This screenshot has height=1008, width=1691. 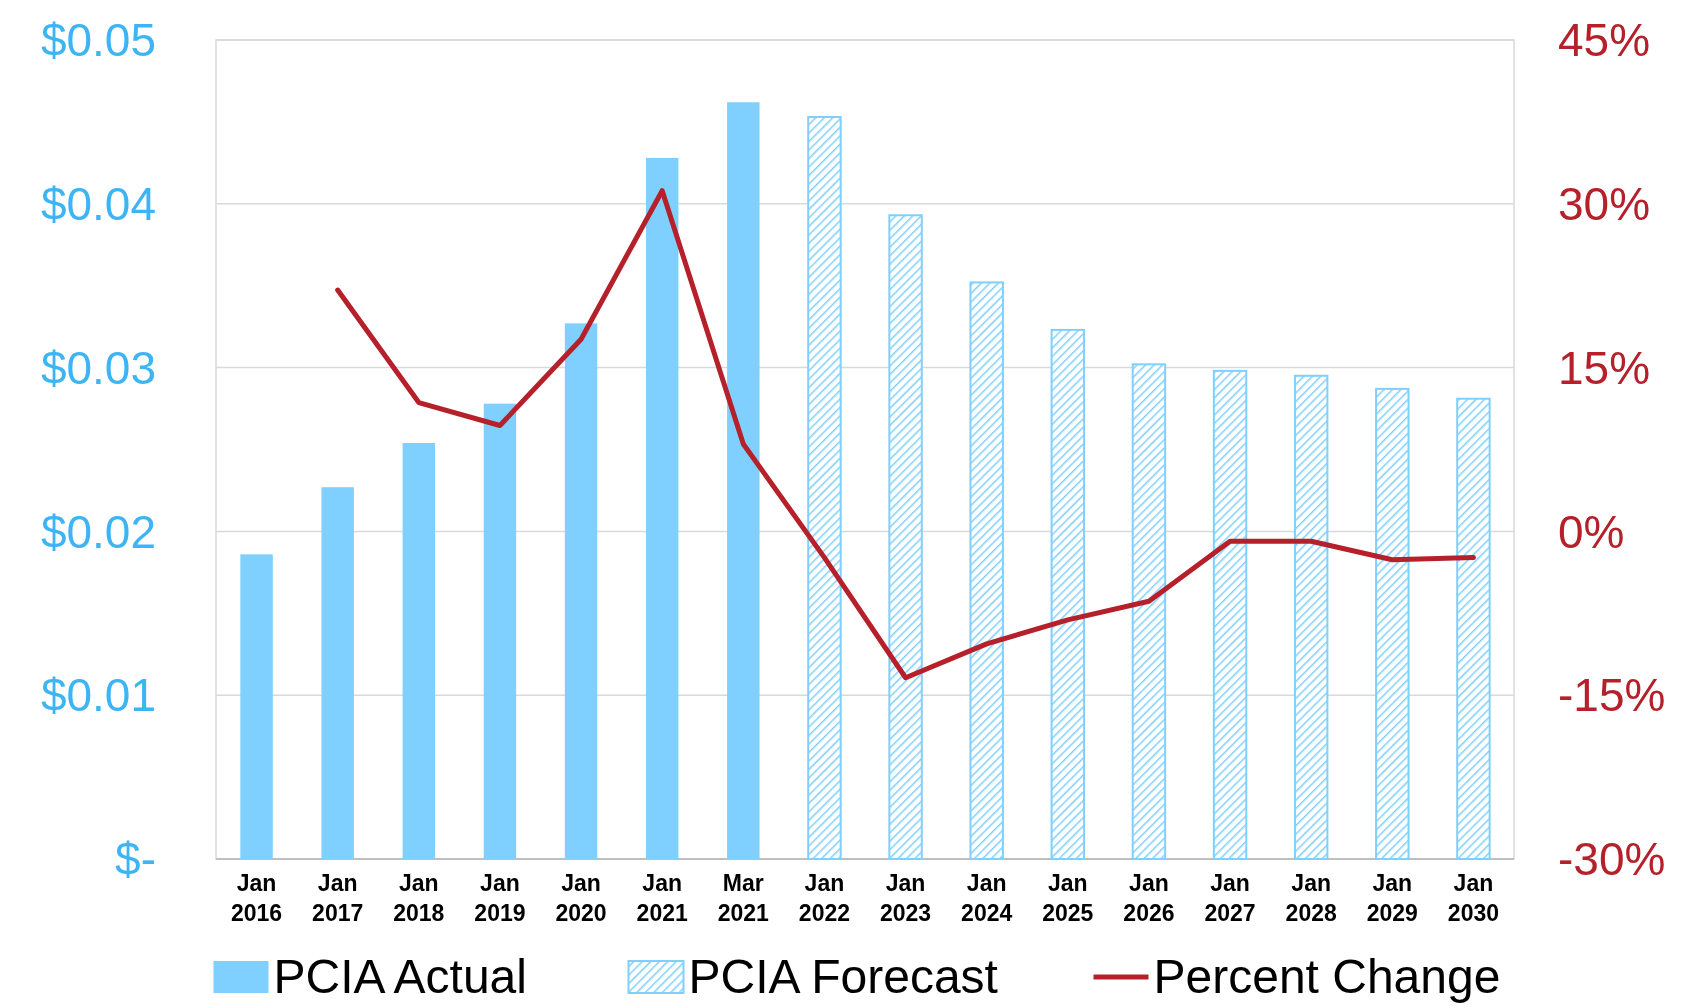 What do you see at coordinates (905, 898) in the screenshot?
I see `x-tick-label: Jan 2023` at bounding box center [905, 898].